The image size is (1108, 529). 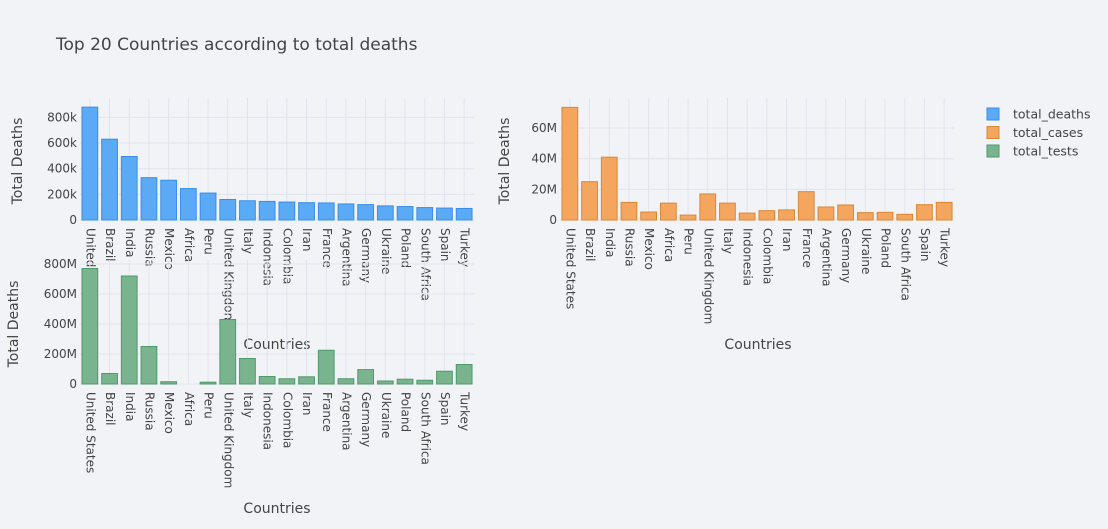 What do you see at coordinates (60, 264) in the screenshot?
I see `y-tick-label: 800M` at bounding box center [60, 264].